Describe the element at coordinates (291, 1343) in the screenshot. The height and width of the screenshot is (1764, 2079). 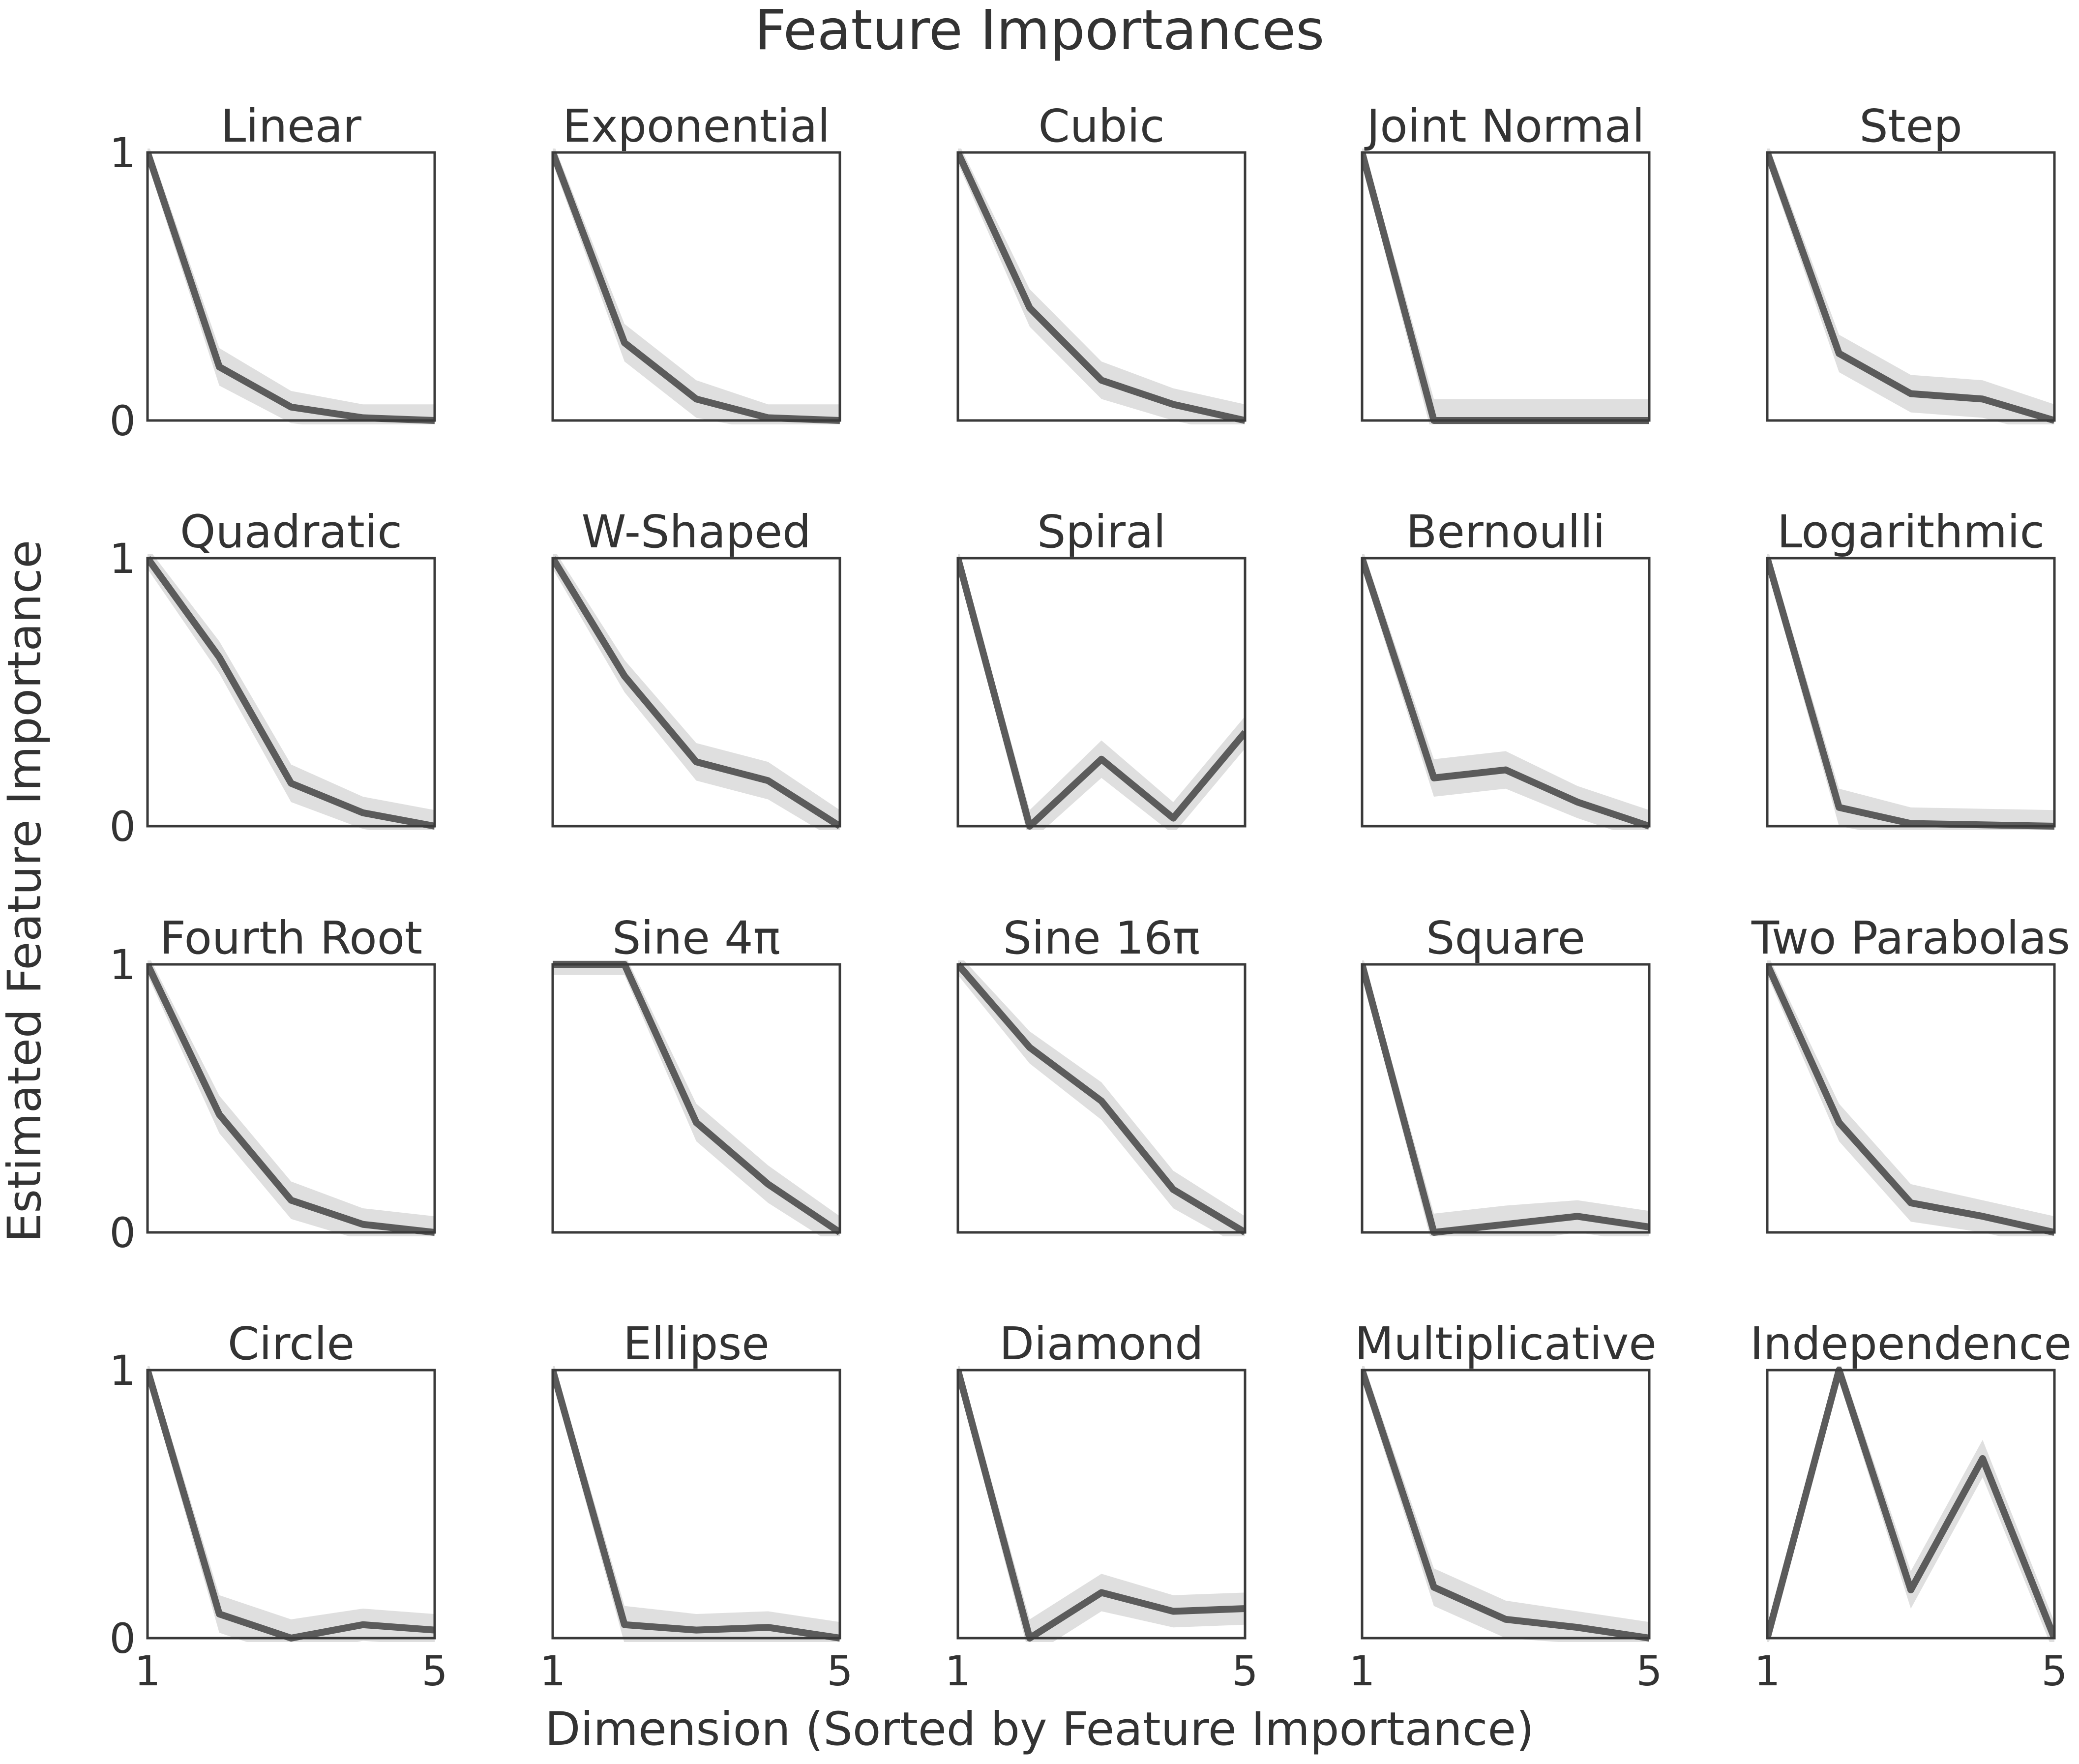
I see `subplot-title: Circle` at that location.